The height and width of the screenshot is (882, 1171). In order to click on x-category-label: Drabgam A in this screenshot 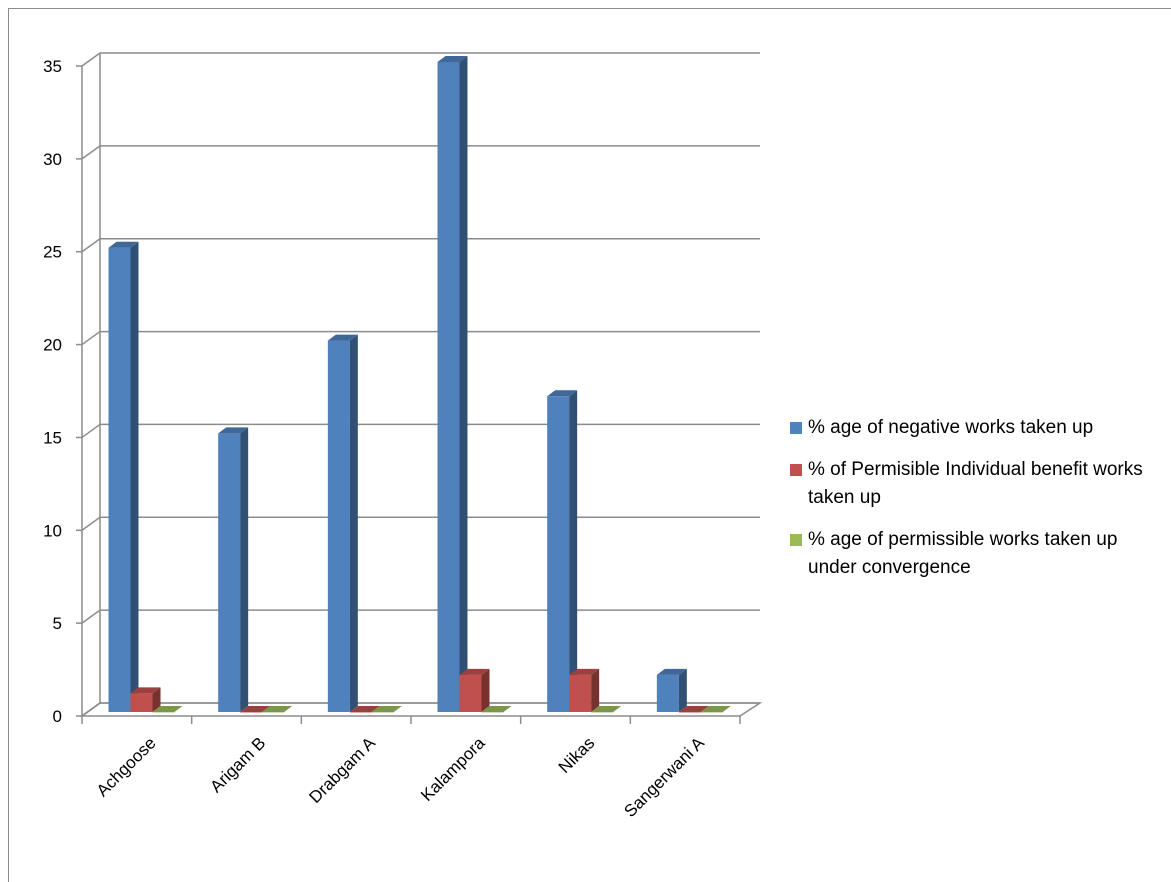, I will do `click(342, 770)`.